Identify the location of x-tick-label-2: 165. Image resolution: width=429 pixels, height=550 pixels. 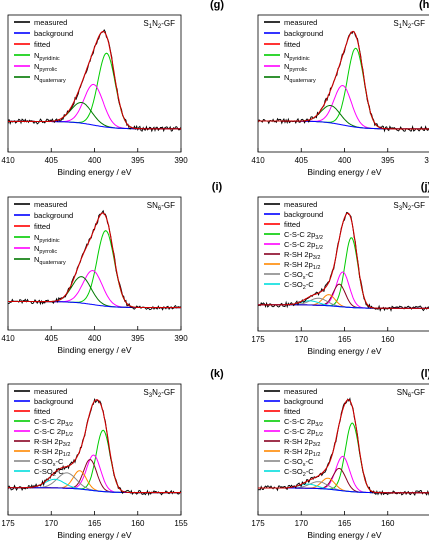
(95, 523).